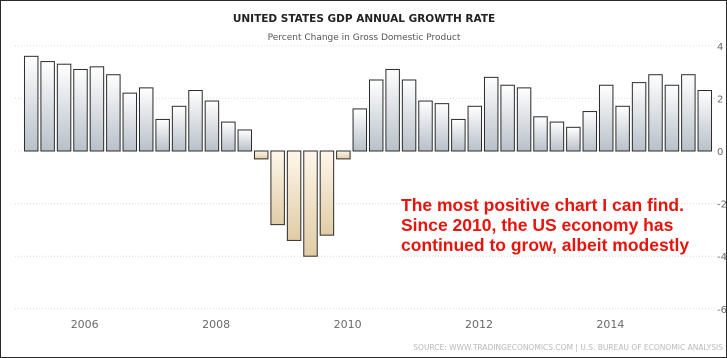  I want to click on y-tick-label: -2, so click(721, 205).